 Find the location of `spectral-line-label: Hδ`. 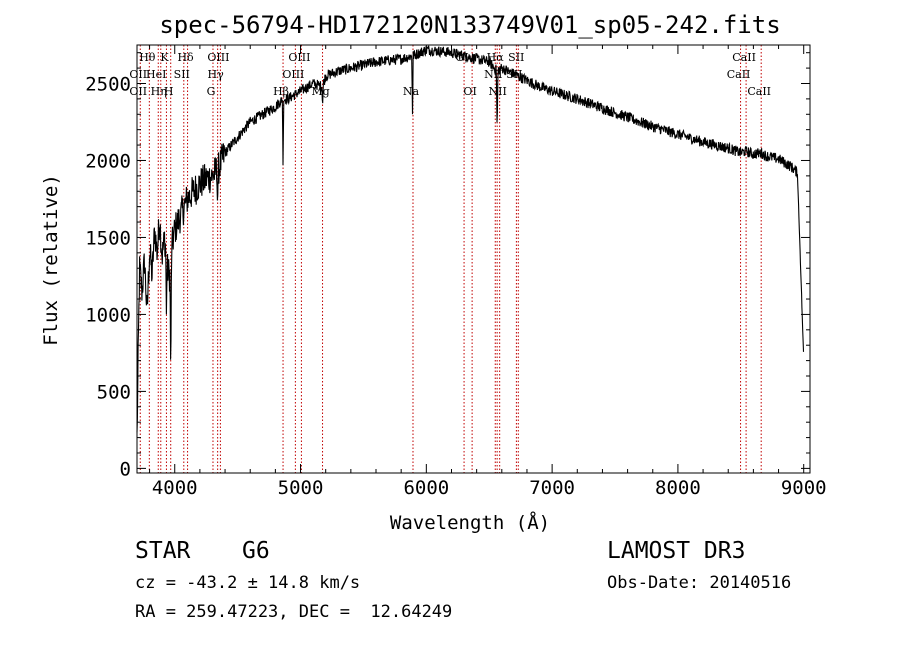

spectral-line-label: Hδ is located at coordinates (185, 57).